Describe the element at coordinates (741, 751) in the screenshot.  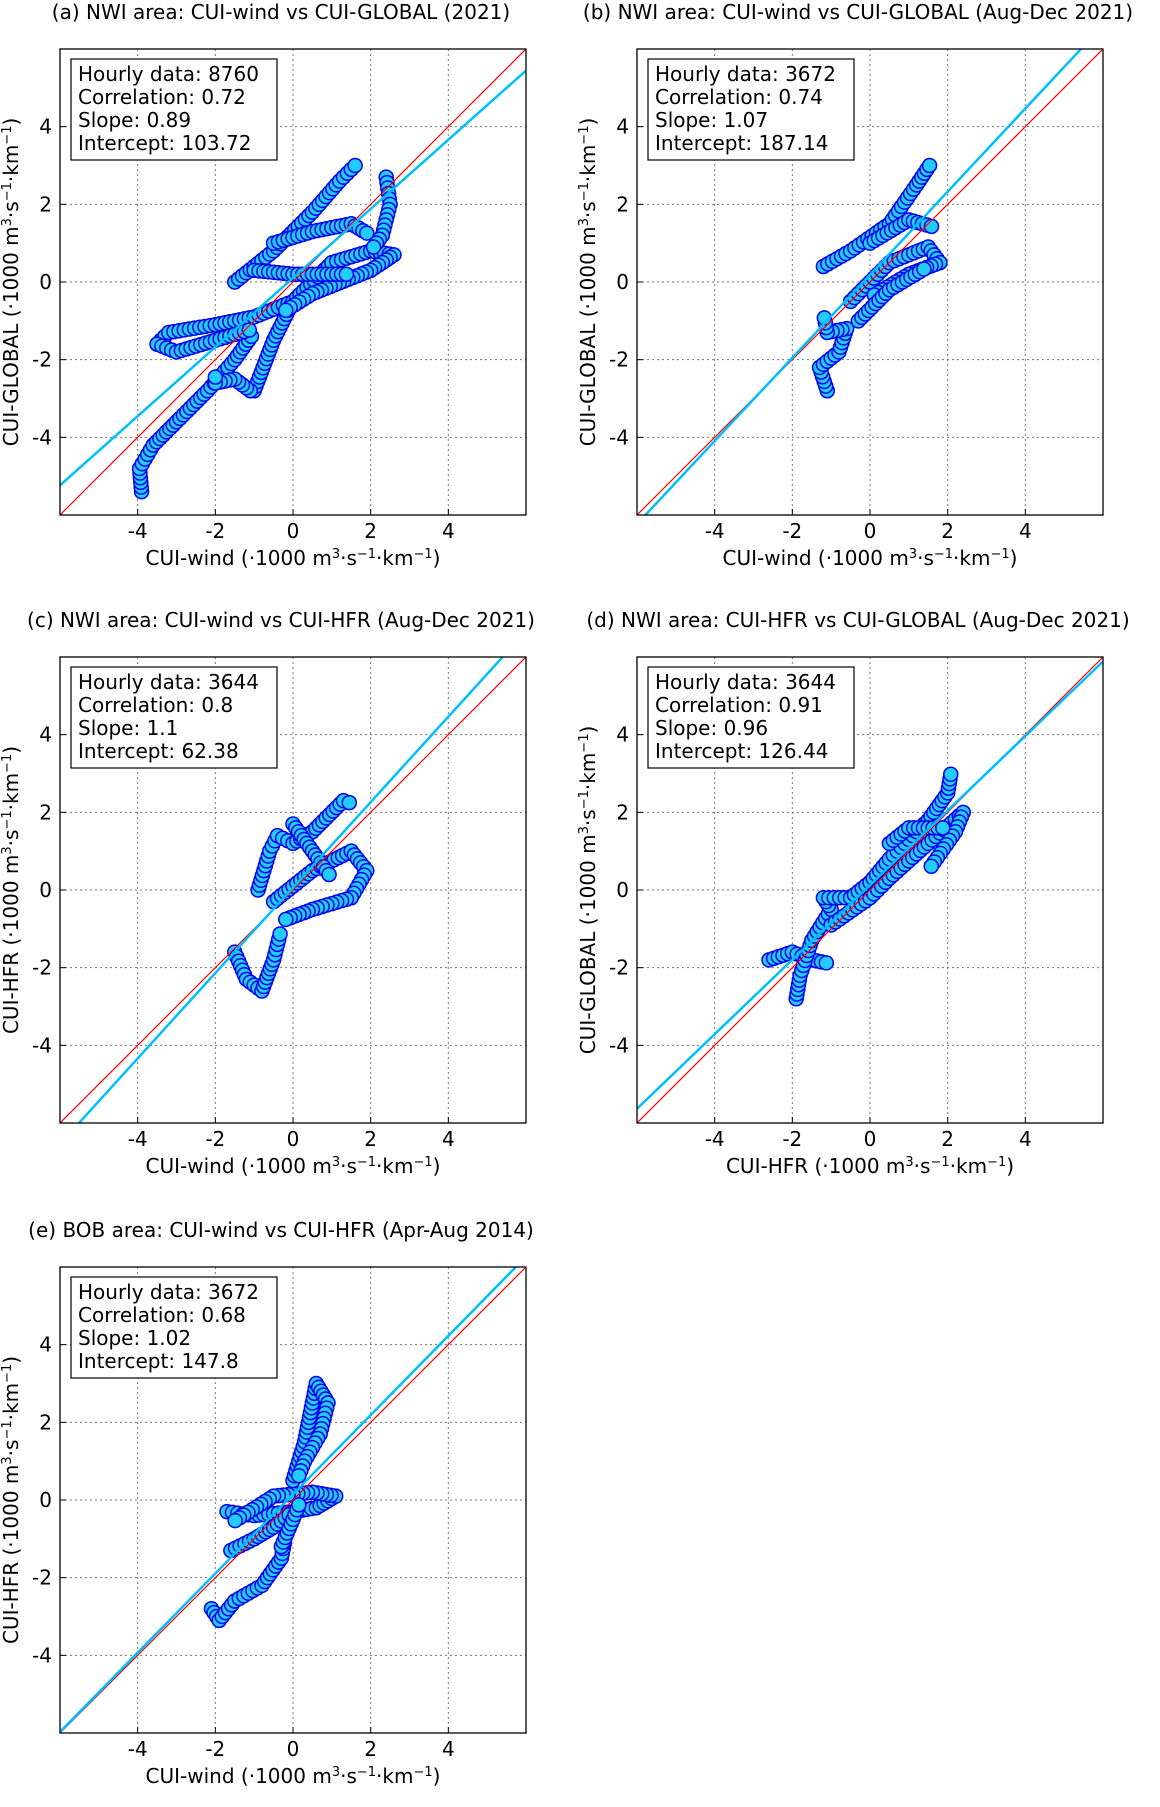
I see `stats-line: Intercept: 126.44` at that location.